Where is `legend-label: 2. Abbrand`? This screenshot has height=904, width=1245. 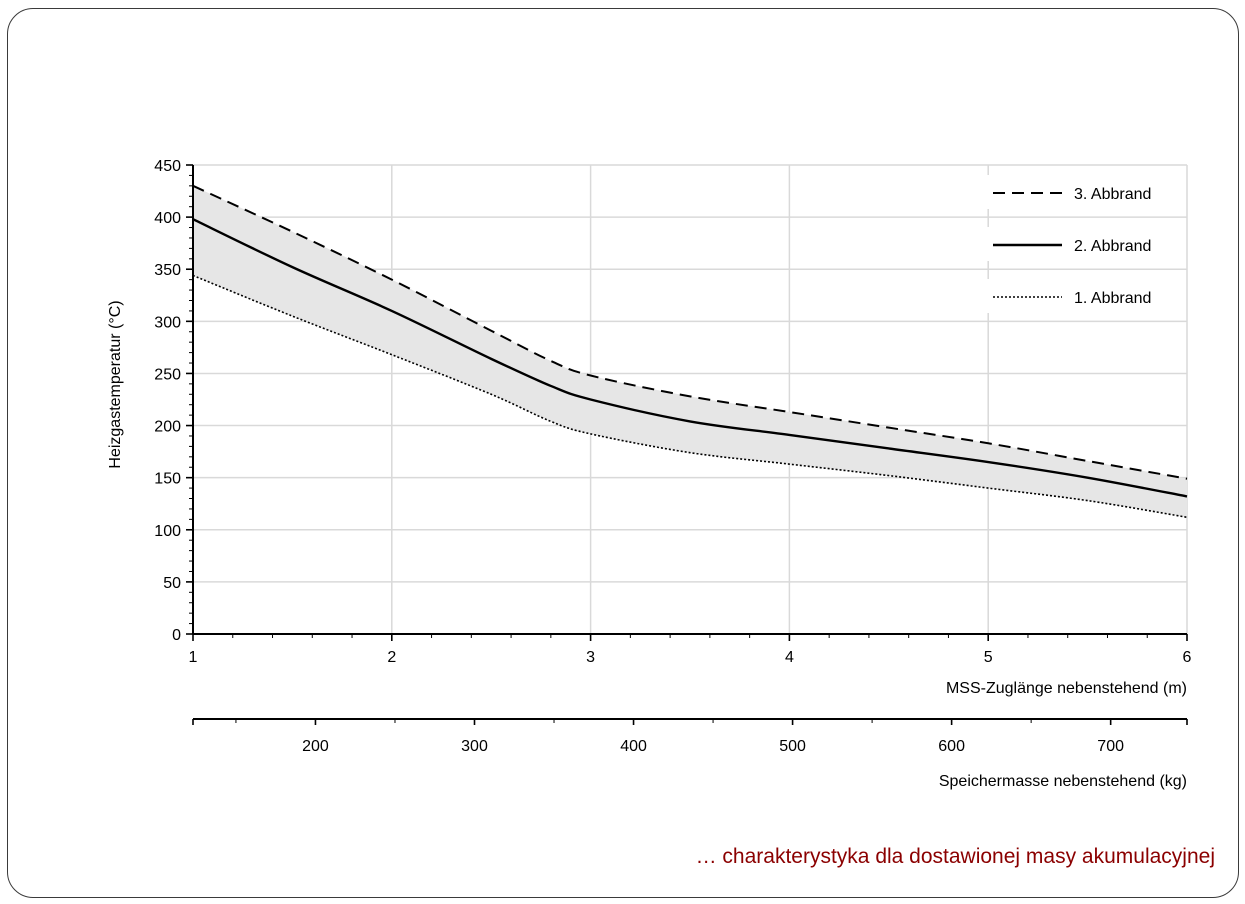 legend-label: 2. Abbrand is located at coordinates (1112, 246).